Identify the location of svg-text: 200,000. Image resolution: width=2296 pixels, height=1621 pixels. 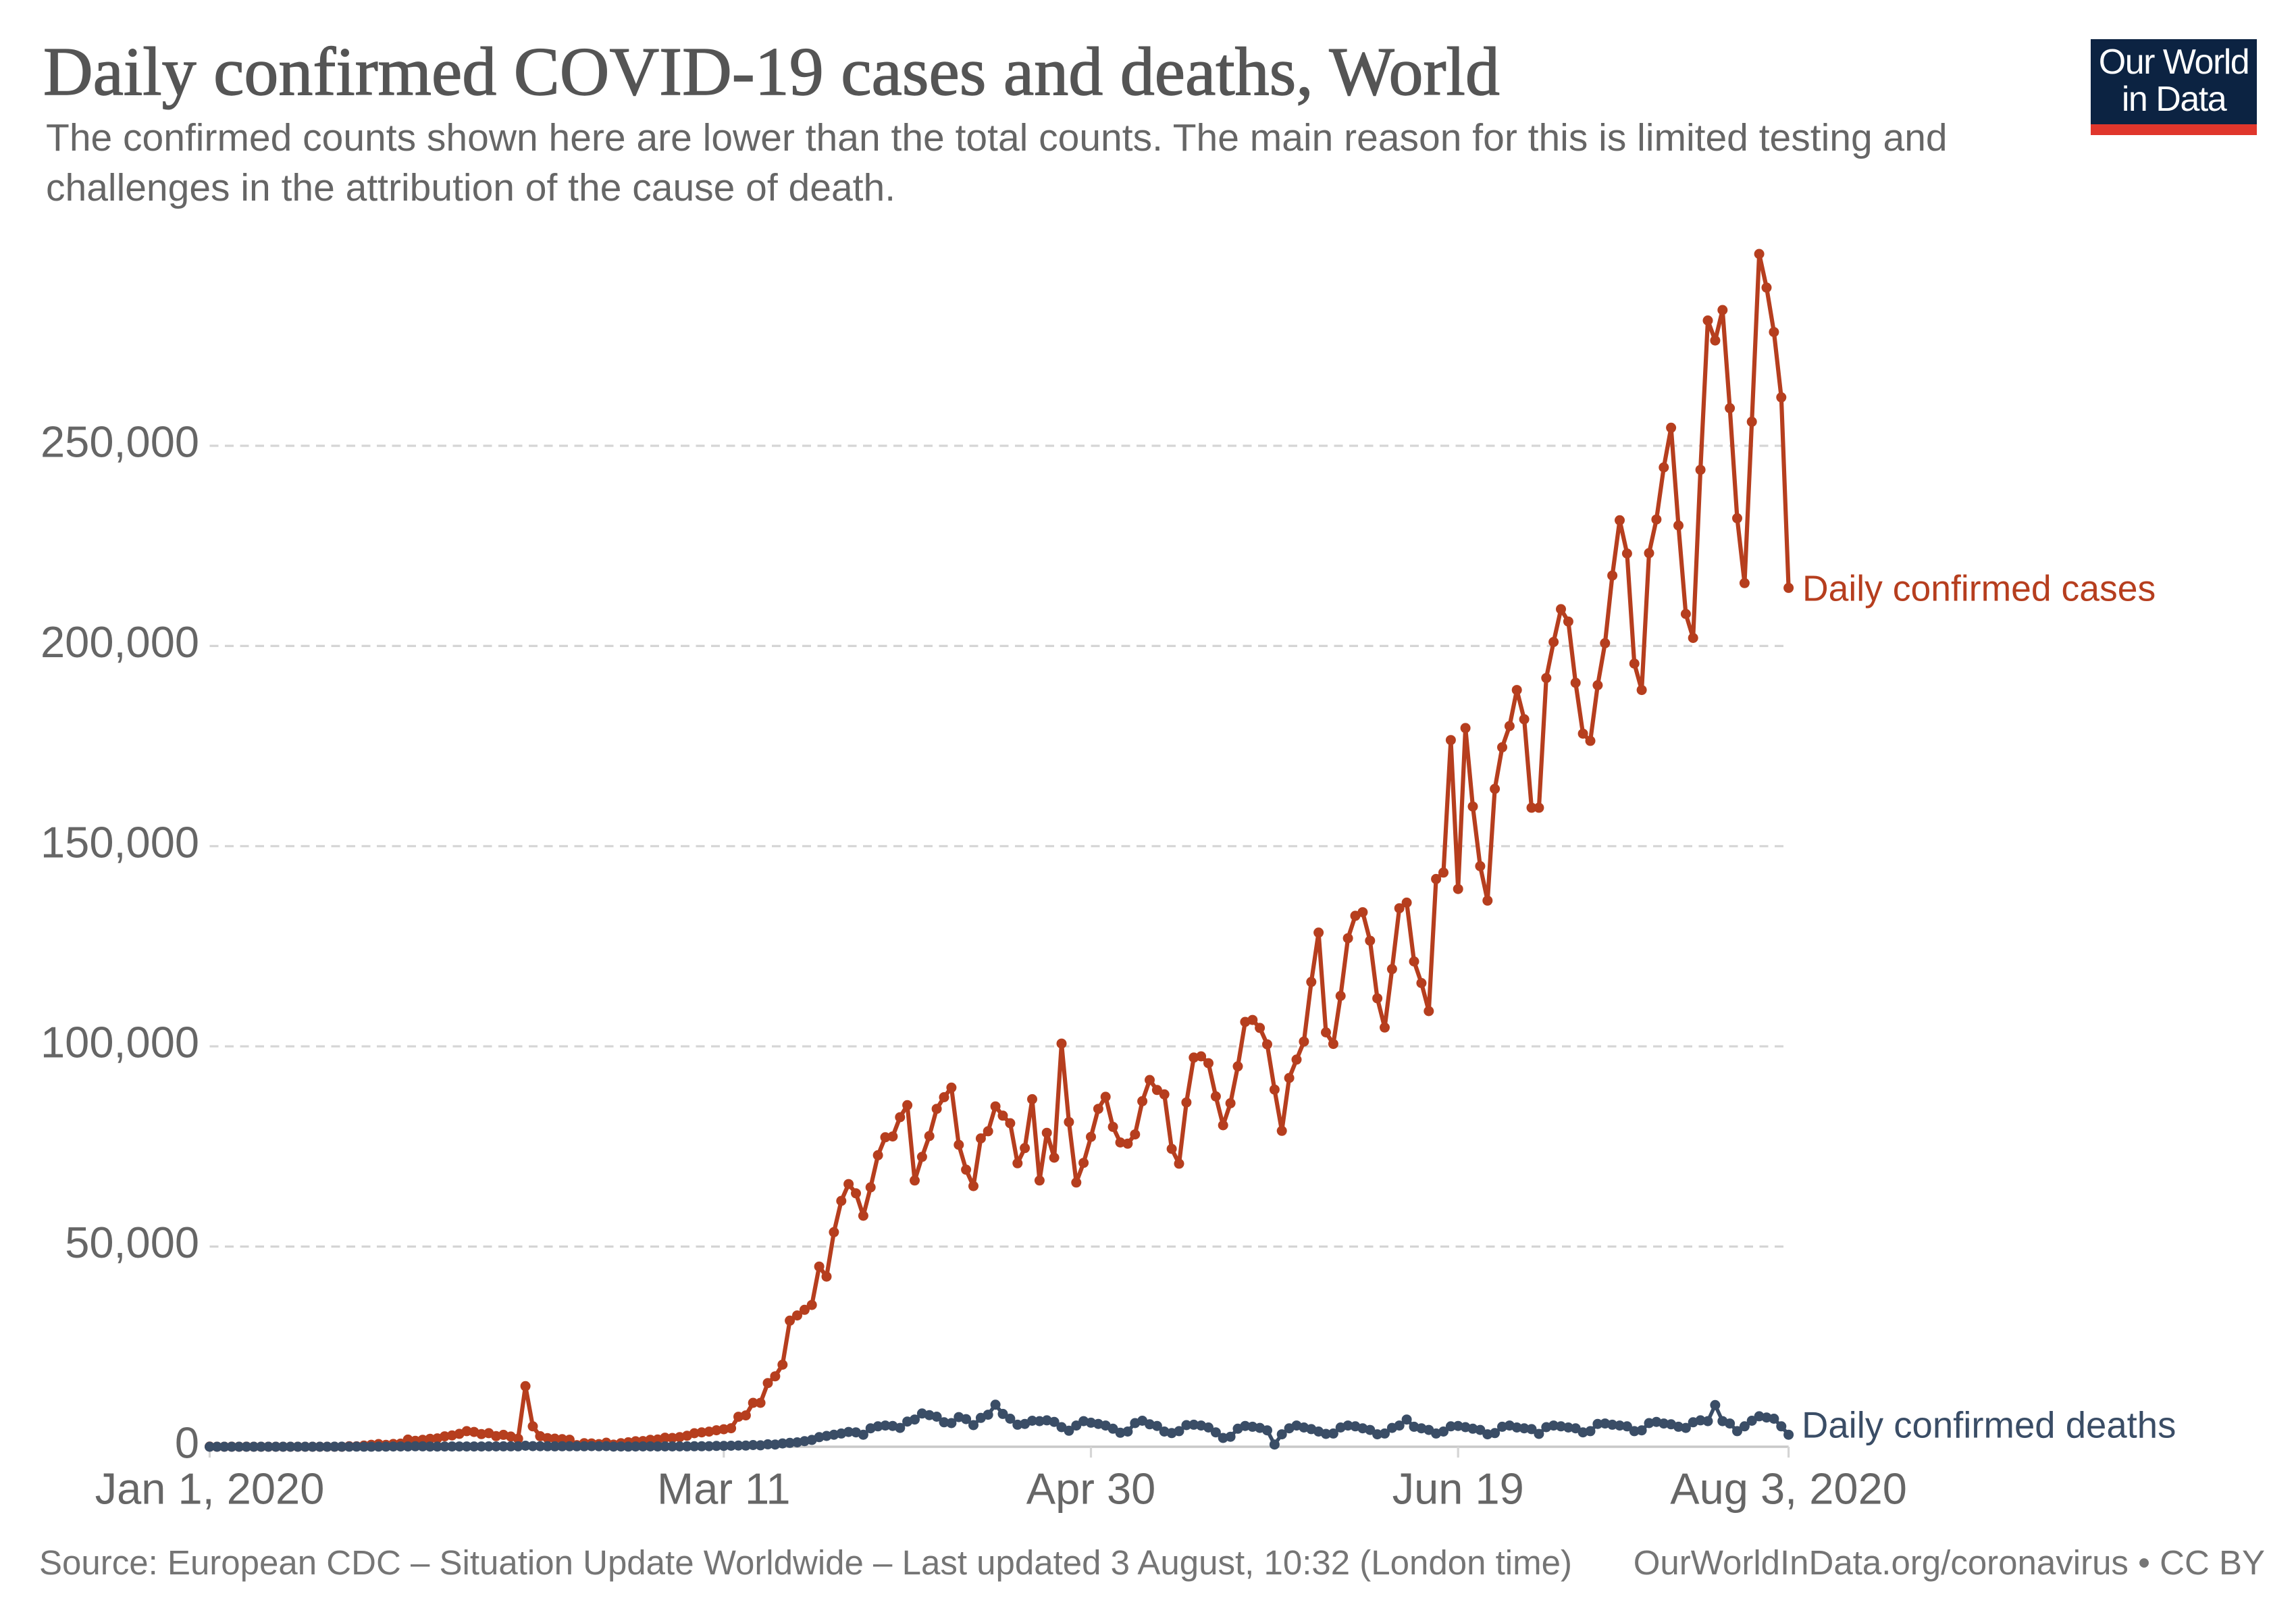
(120, 642).